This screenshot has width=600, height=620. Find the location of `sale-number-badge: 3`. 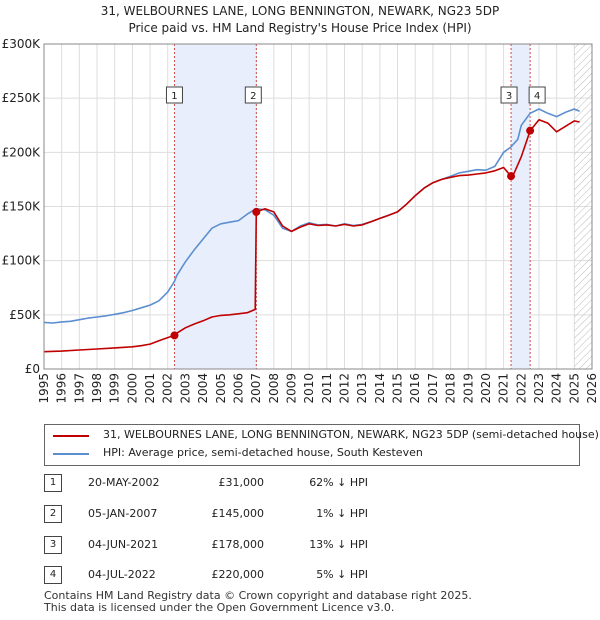

sale-number-badge: 3 is located at coordinates (53, 545).